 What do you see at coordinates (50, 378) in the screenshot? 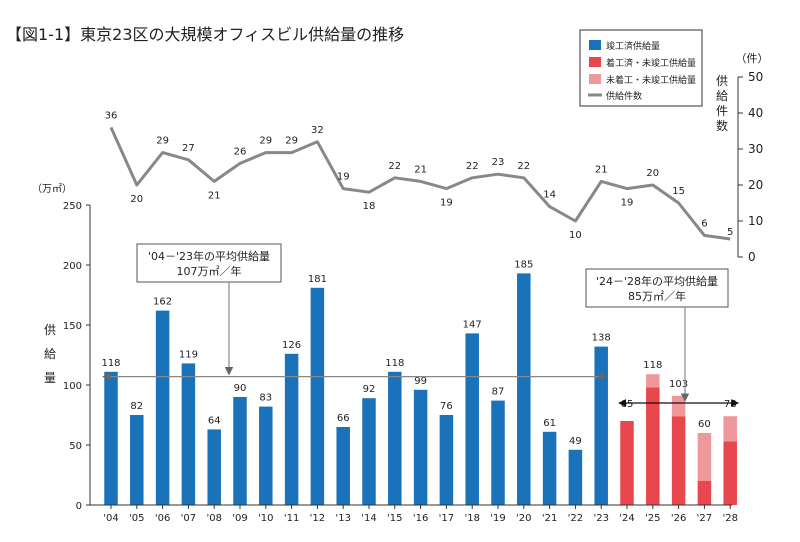
I see `left-axis-title-char: 量` at bounding box center [50, 378].